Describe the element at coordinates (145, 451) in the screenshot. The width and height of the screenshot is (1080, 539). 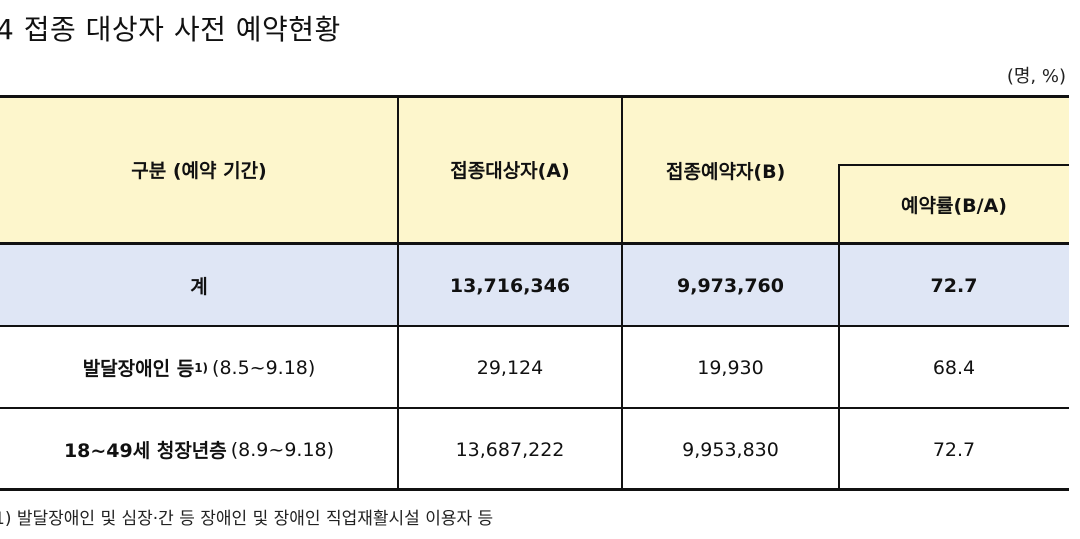
I see `row2-label: 18~49세 청장년층` at that location.